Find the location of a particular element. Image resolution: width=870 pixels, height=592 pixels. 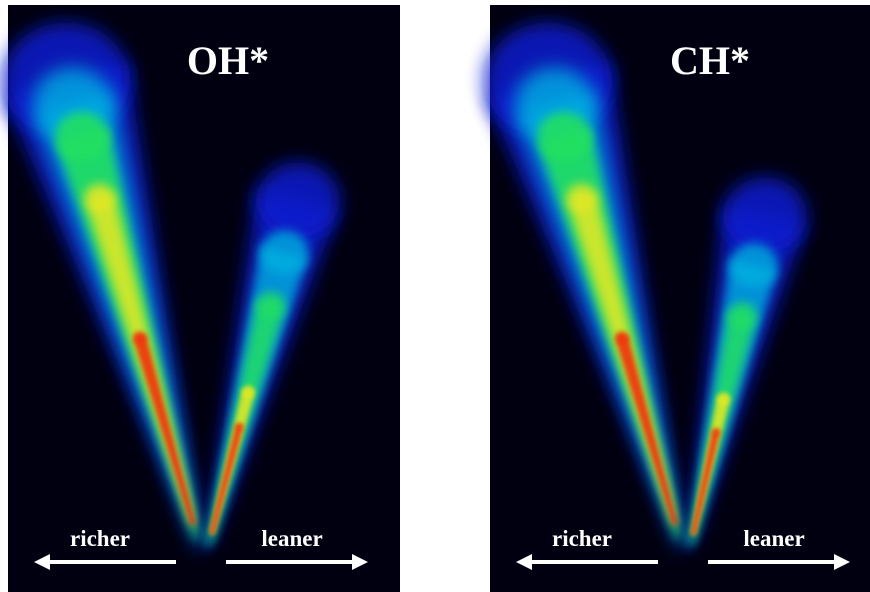

species-label: CH* is located at coordinates (710, 60).